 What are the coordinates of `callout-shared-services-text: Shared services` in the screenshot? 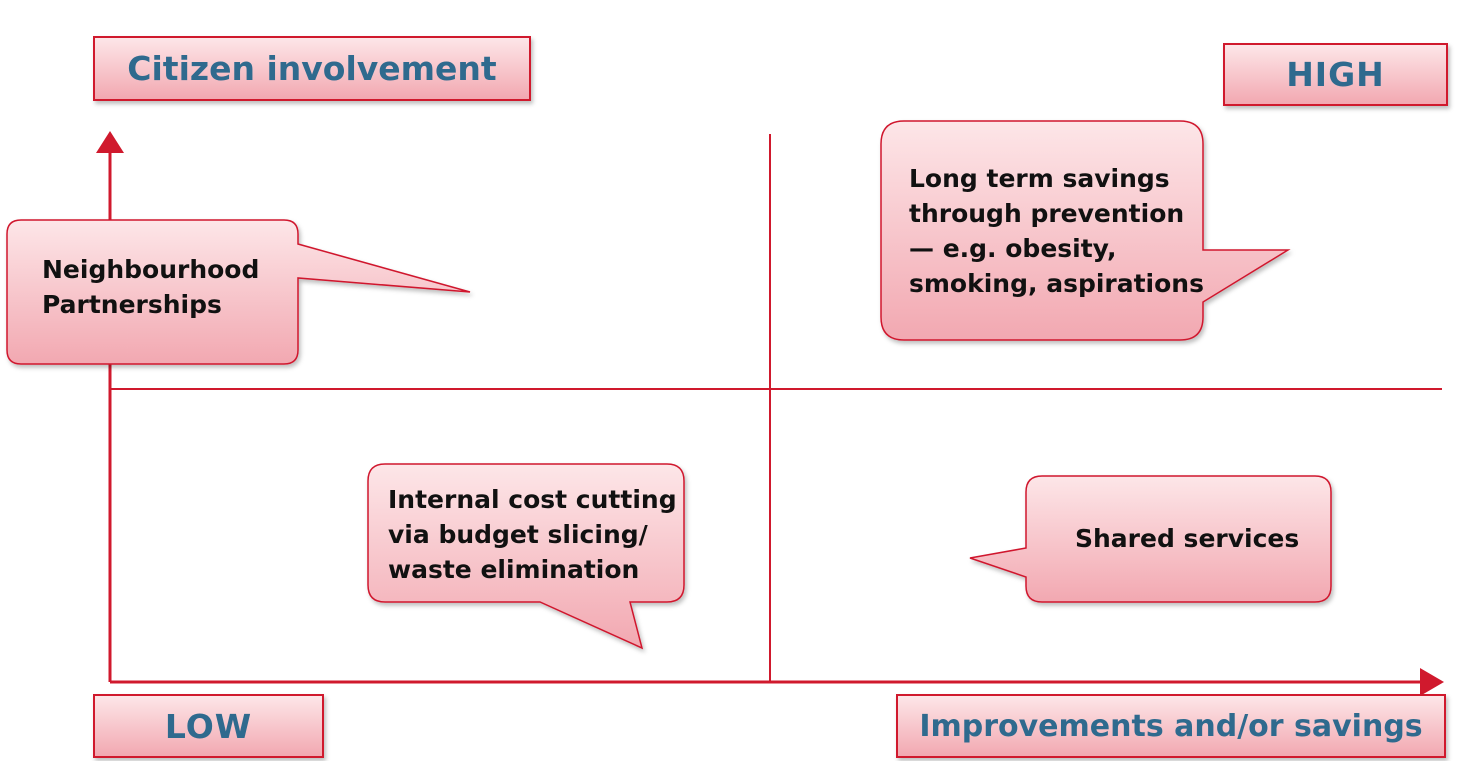 It's located at (1187, 538).